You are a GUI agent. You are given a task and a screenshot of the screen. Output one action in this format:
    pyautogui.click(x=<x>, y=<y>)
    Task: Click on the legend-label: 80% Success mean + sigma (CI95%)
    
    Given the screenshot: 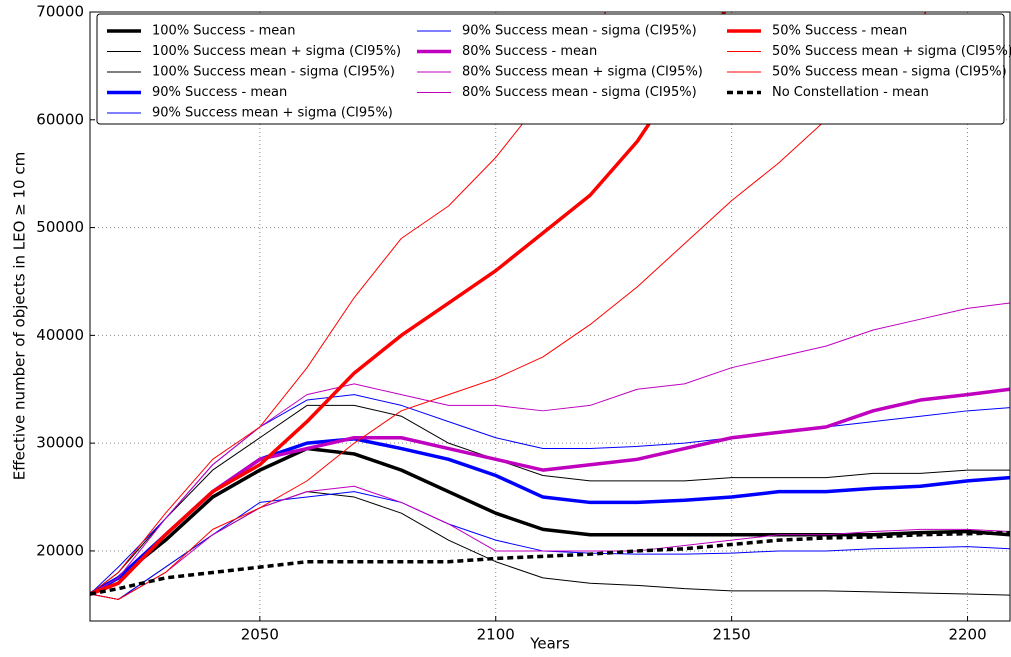 What is the action you would take?
    pyautogui.click(x=582, y=72)
    